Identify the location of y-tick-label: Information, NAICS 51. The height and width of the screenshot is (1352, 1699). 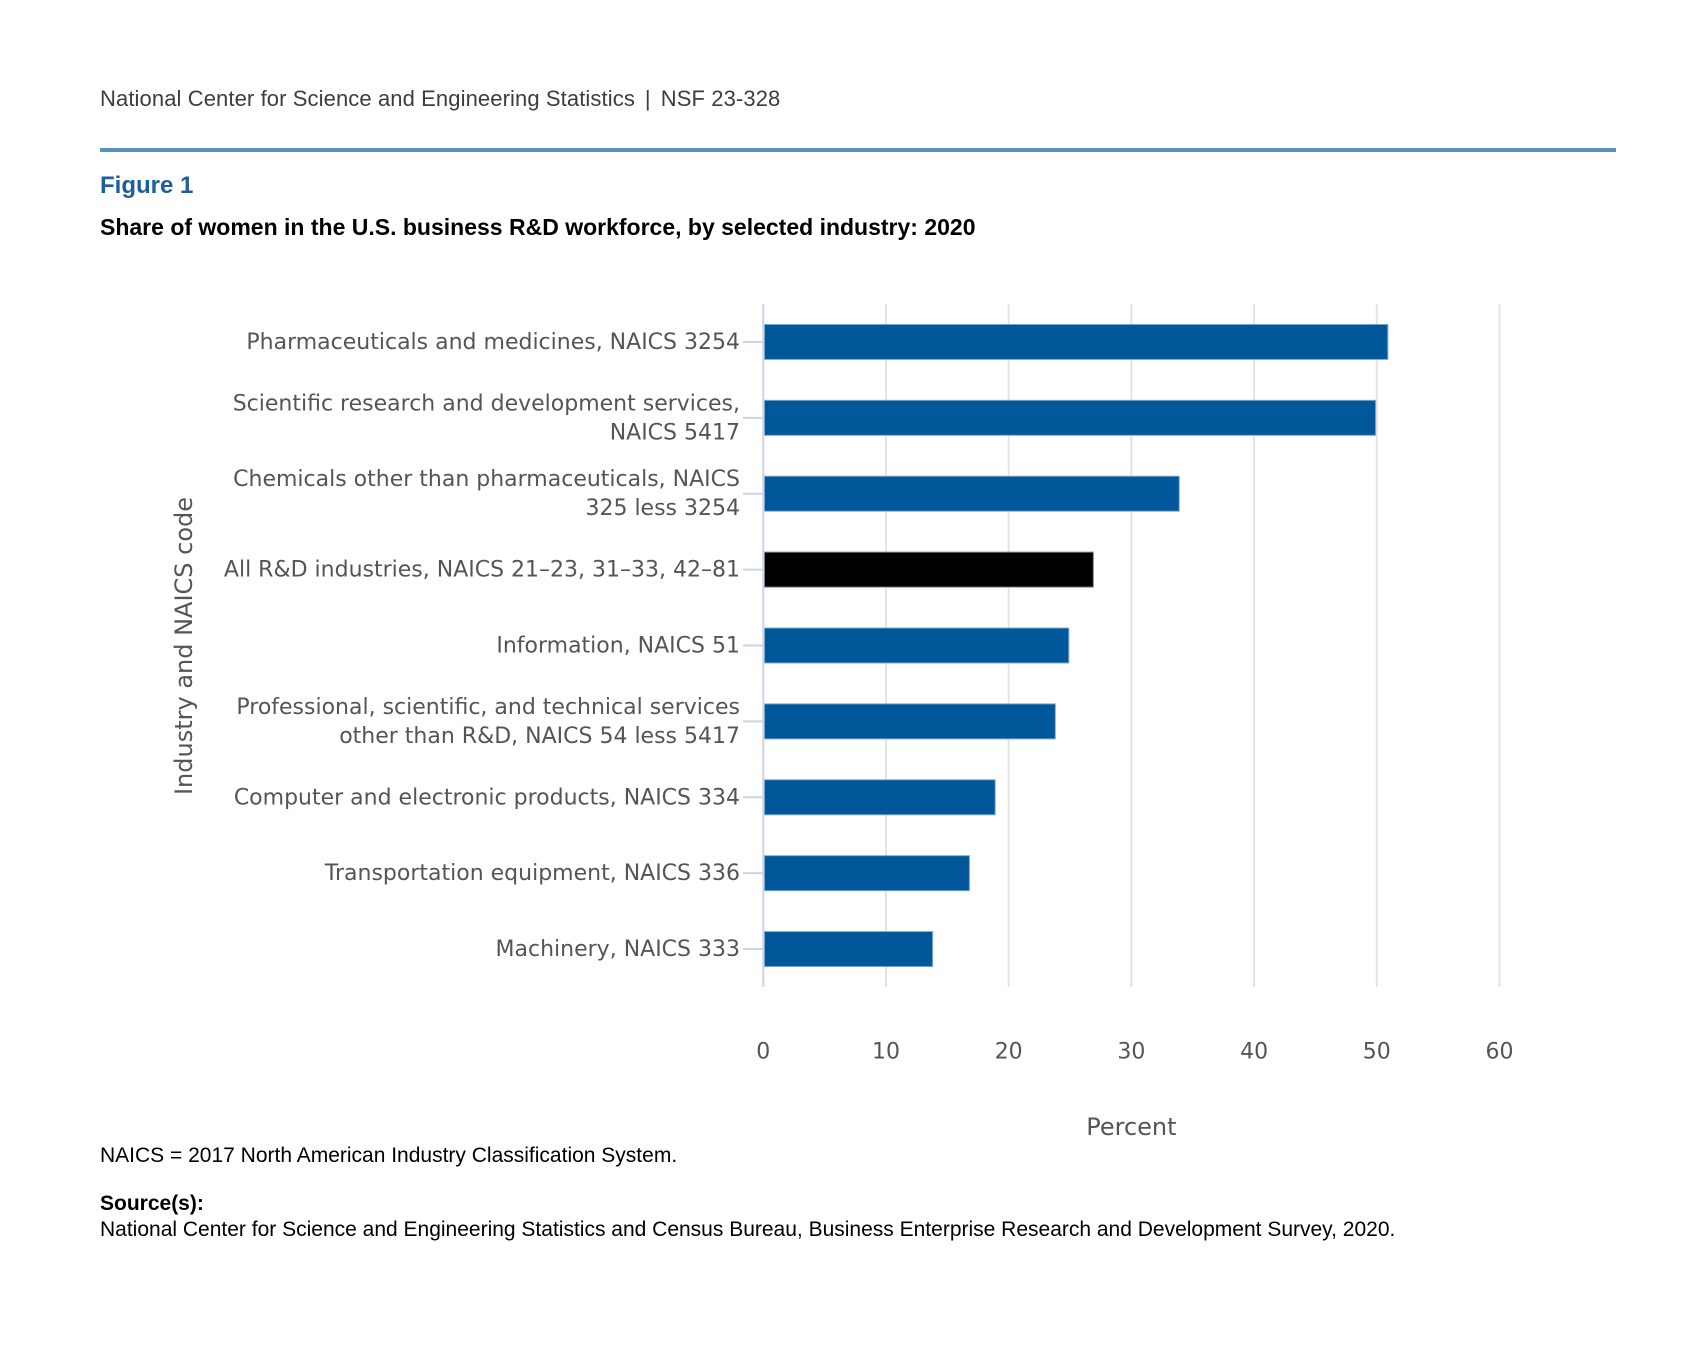
(618, 645).